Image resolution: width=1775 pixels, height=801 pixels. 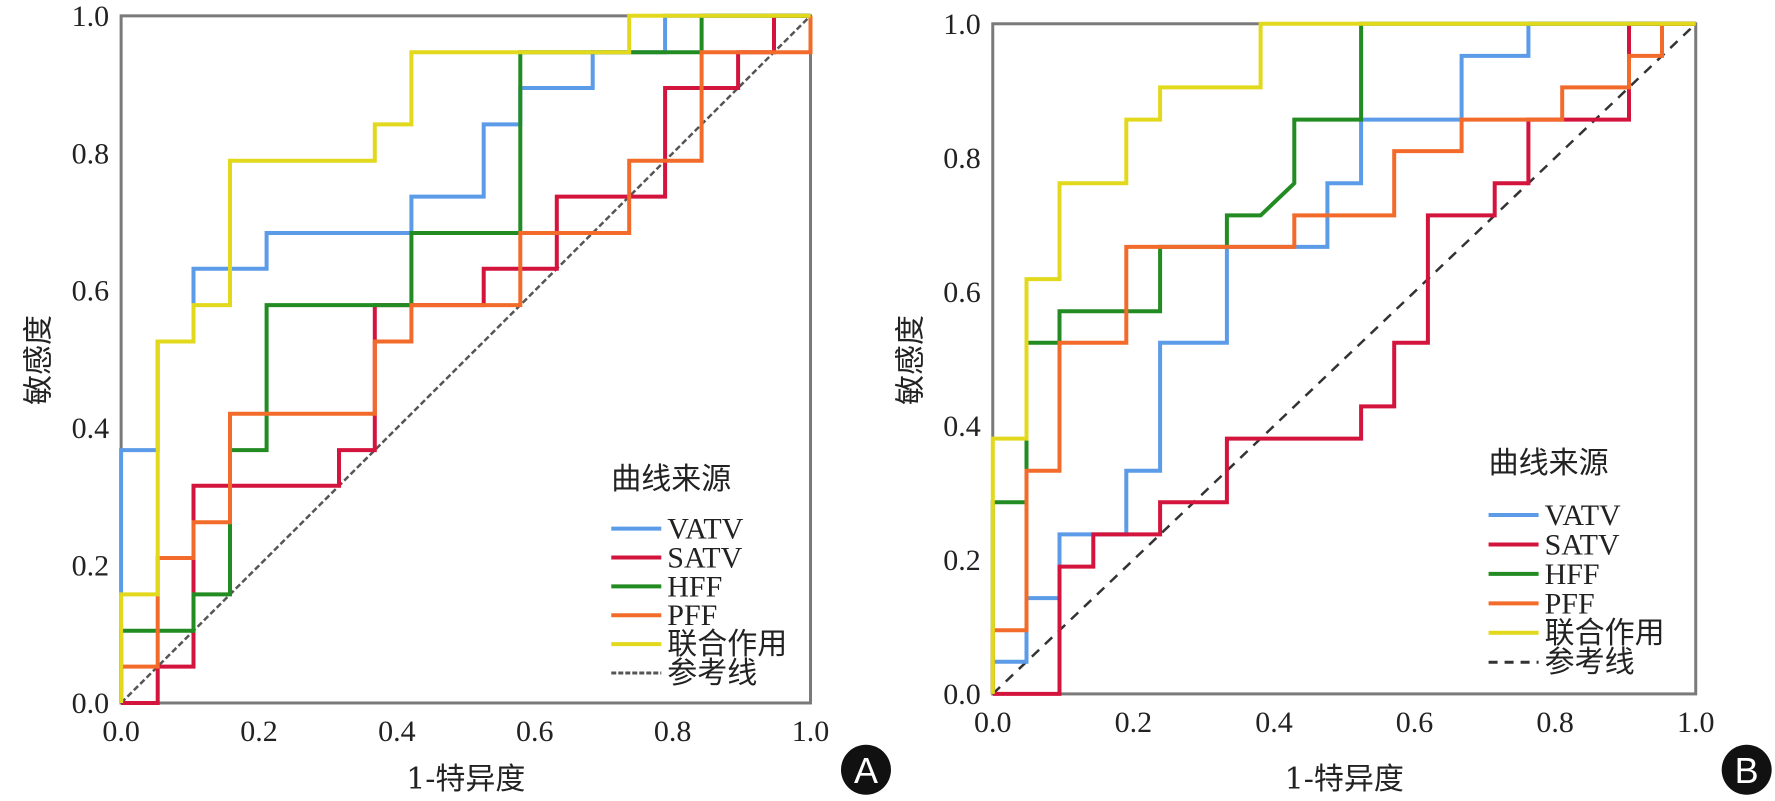 I want to click on panel-badge: A, so click(x=865, y=769).